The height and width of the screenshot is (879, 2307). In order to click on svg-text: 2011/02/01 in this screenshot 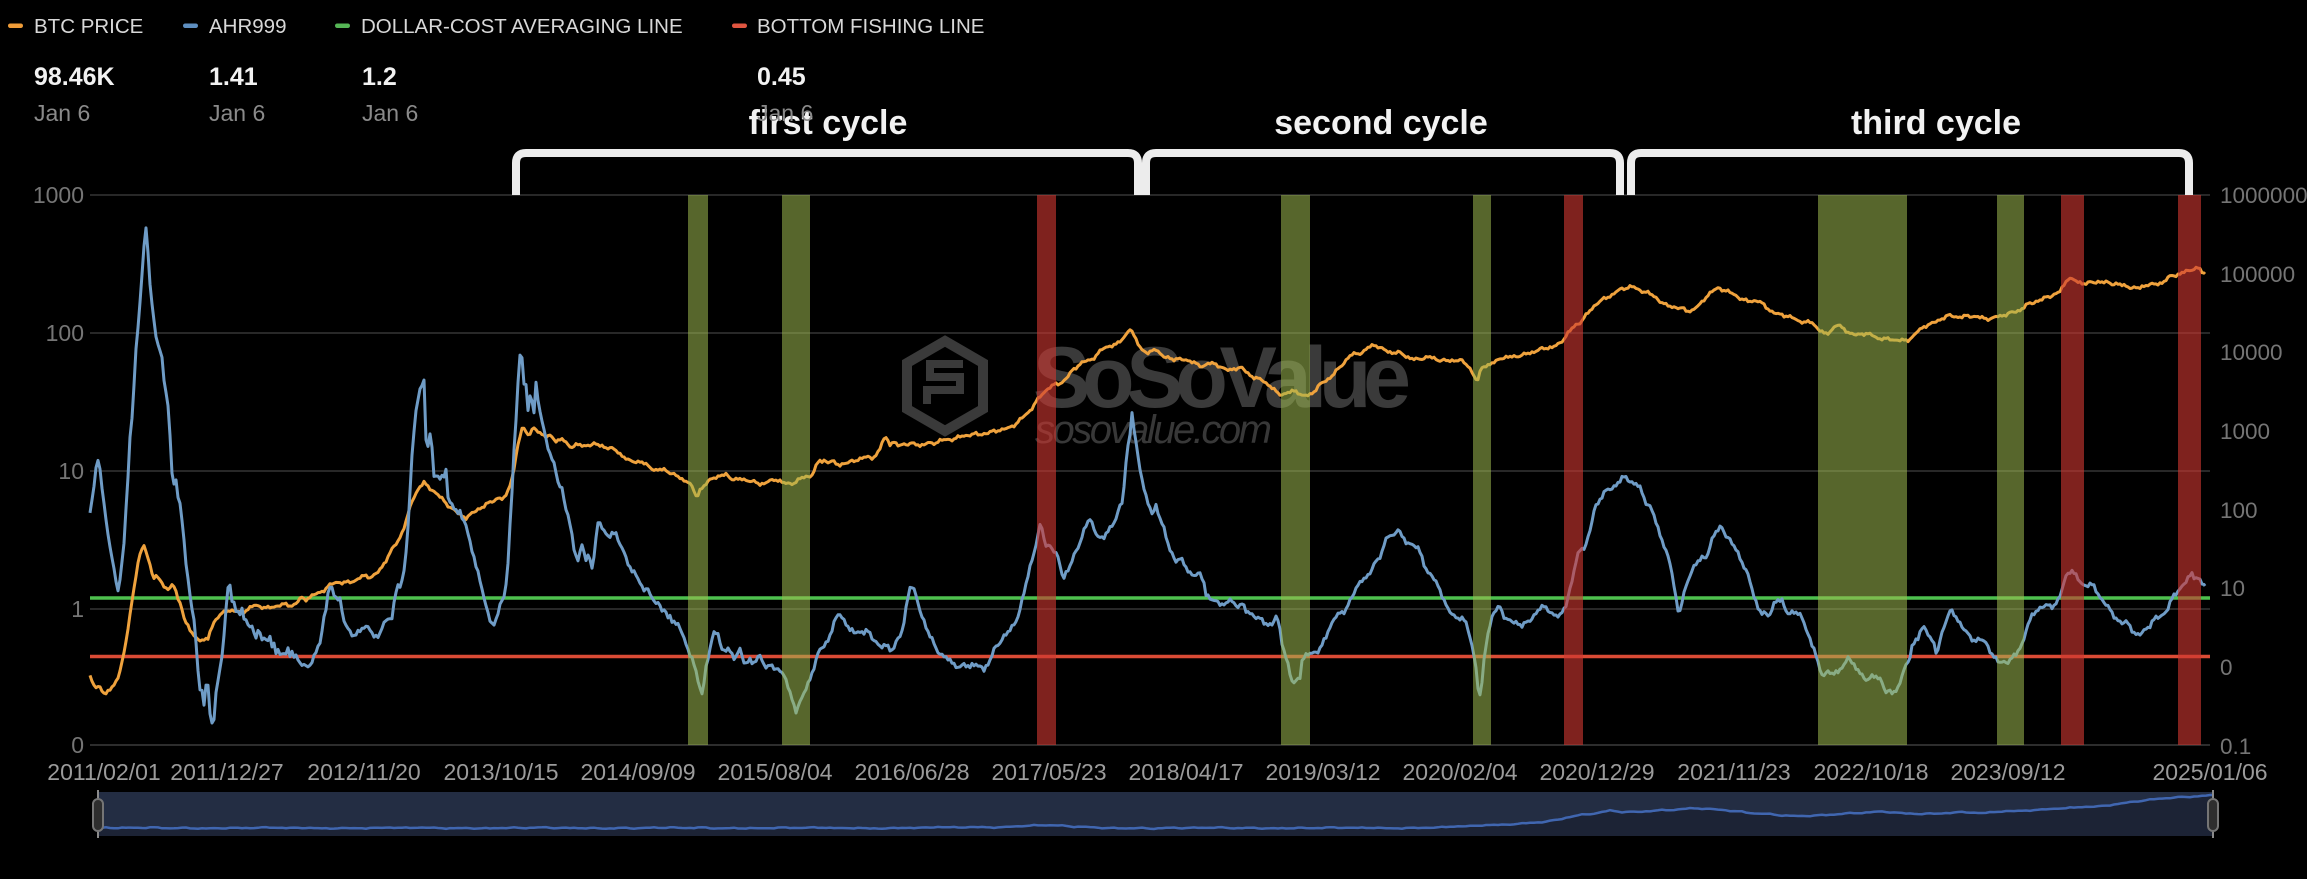, I will do `click(103, 772)`.